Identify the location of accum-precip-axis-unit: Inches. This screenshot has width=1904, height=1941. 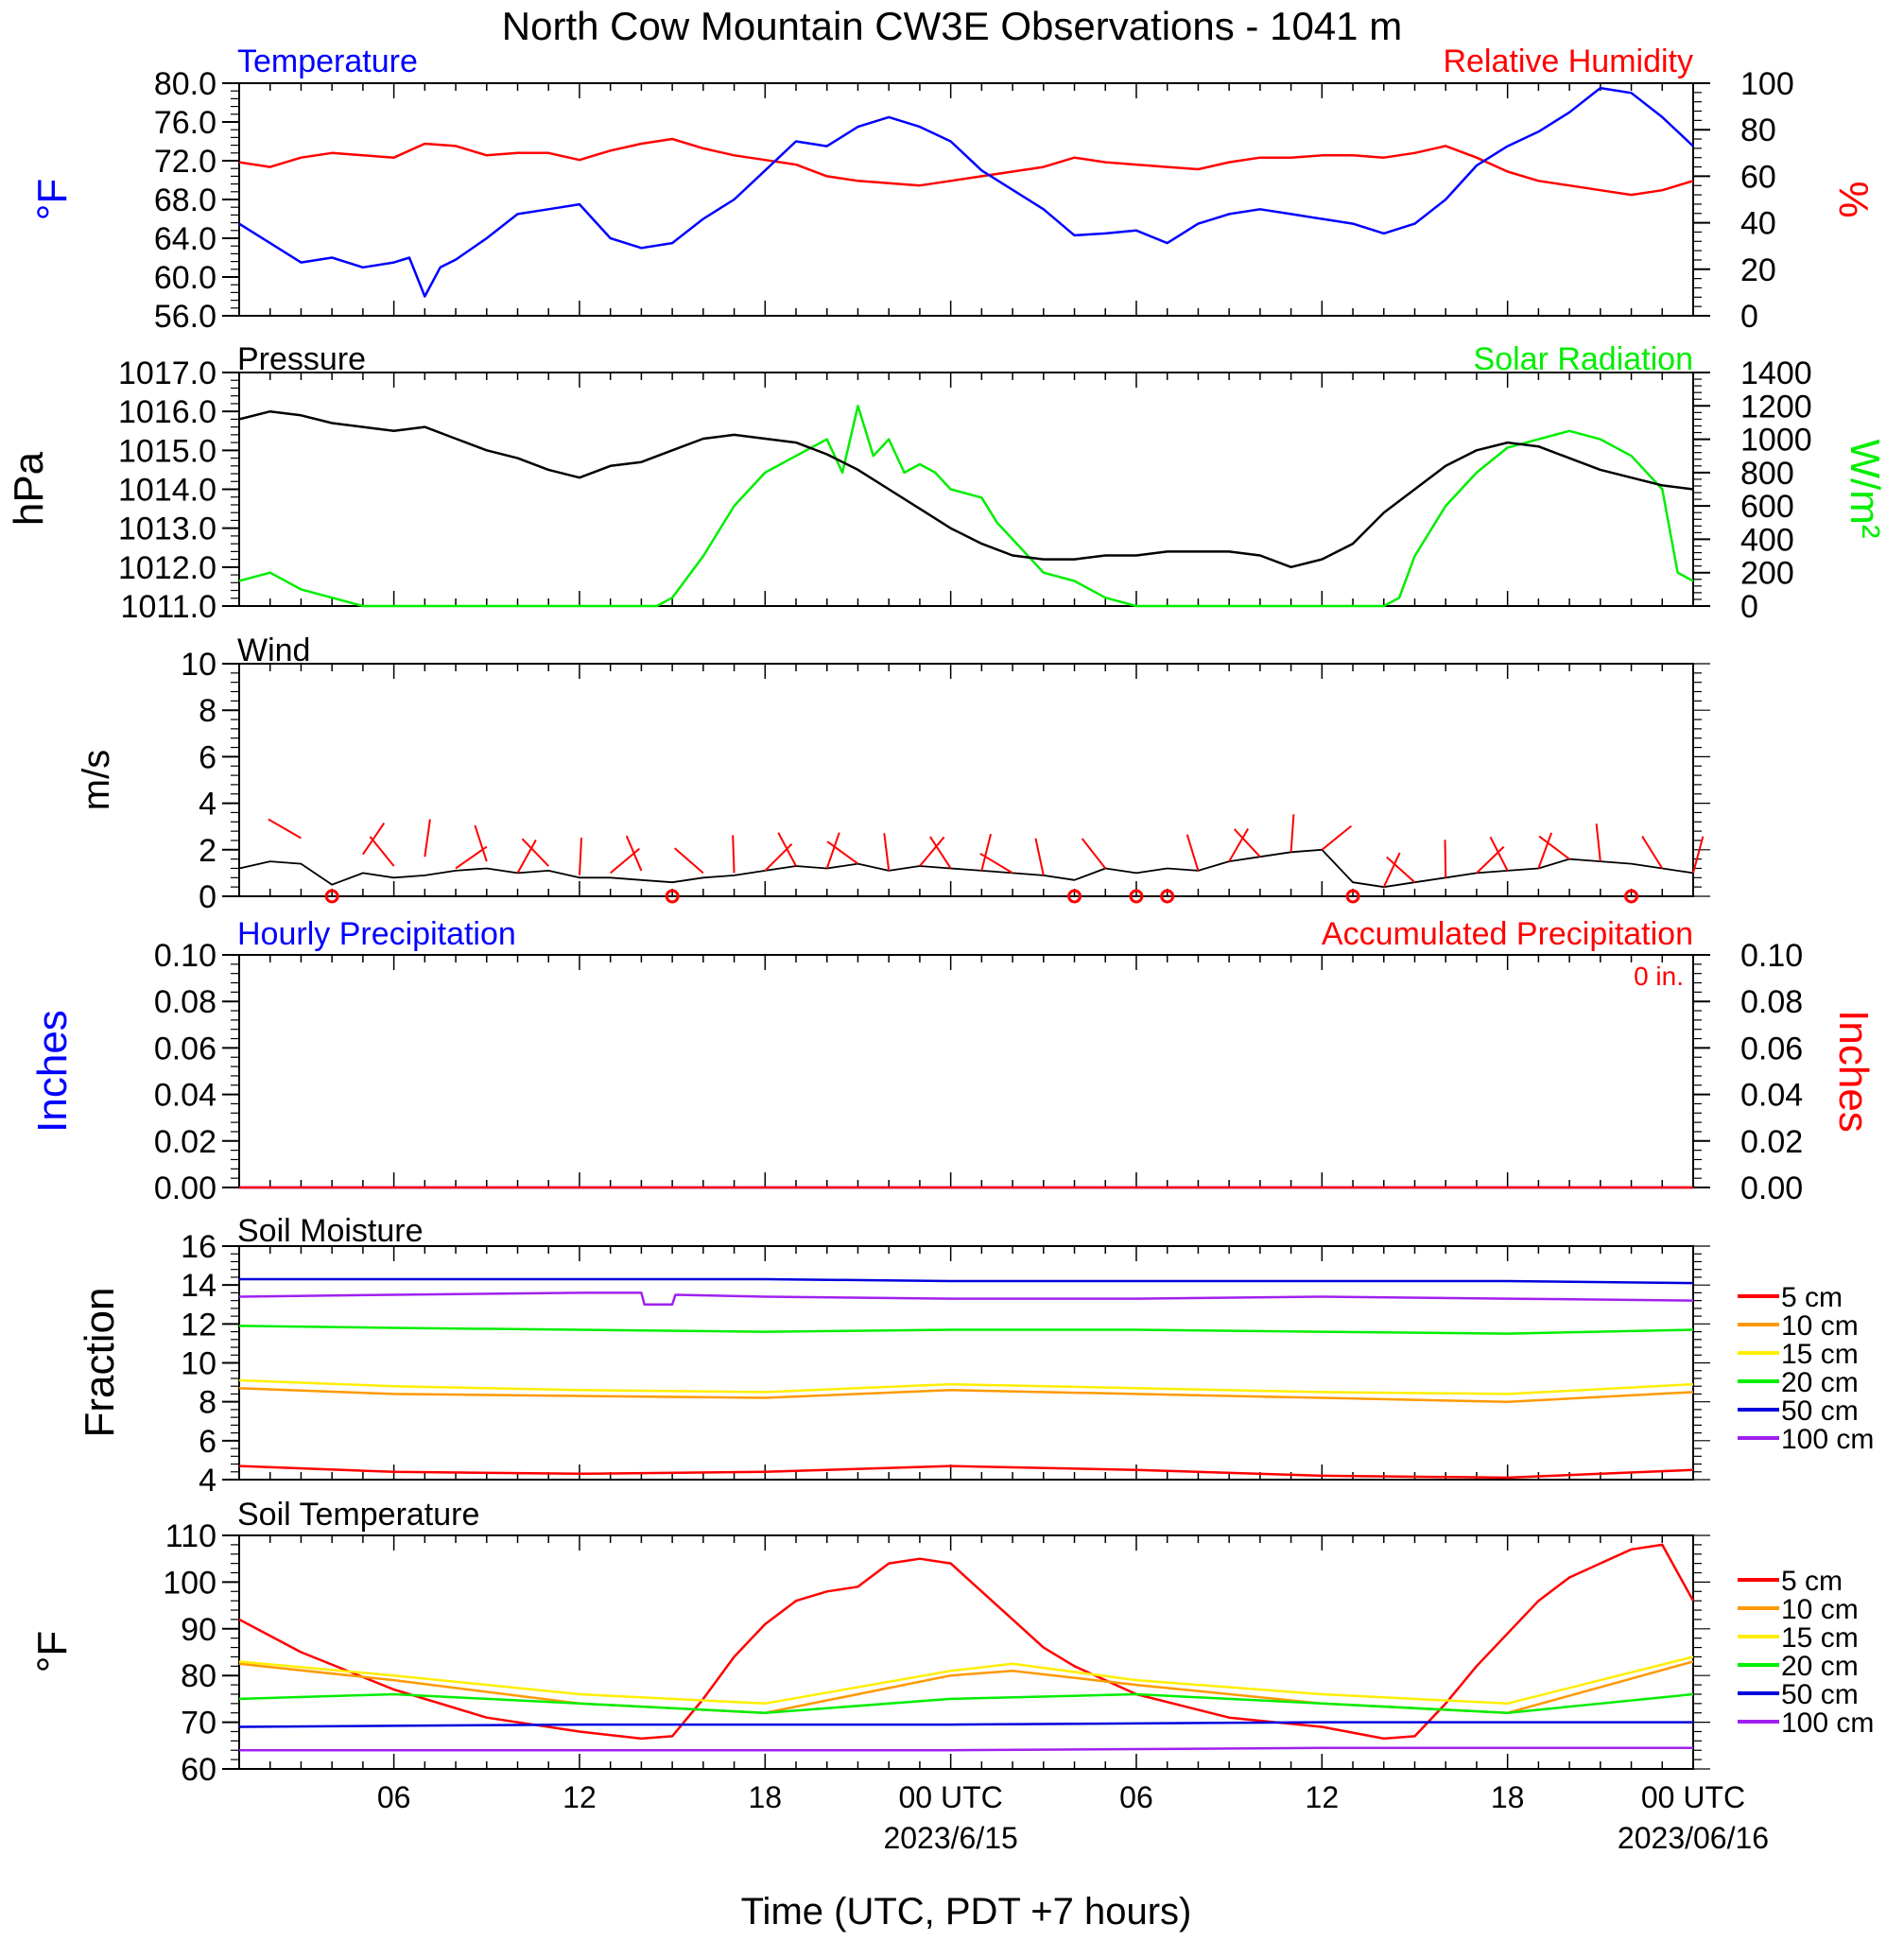
(1853, 1071).